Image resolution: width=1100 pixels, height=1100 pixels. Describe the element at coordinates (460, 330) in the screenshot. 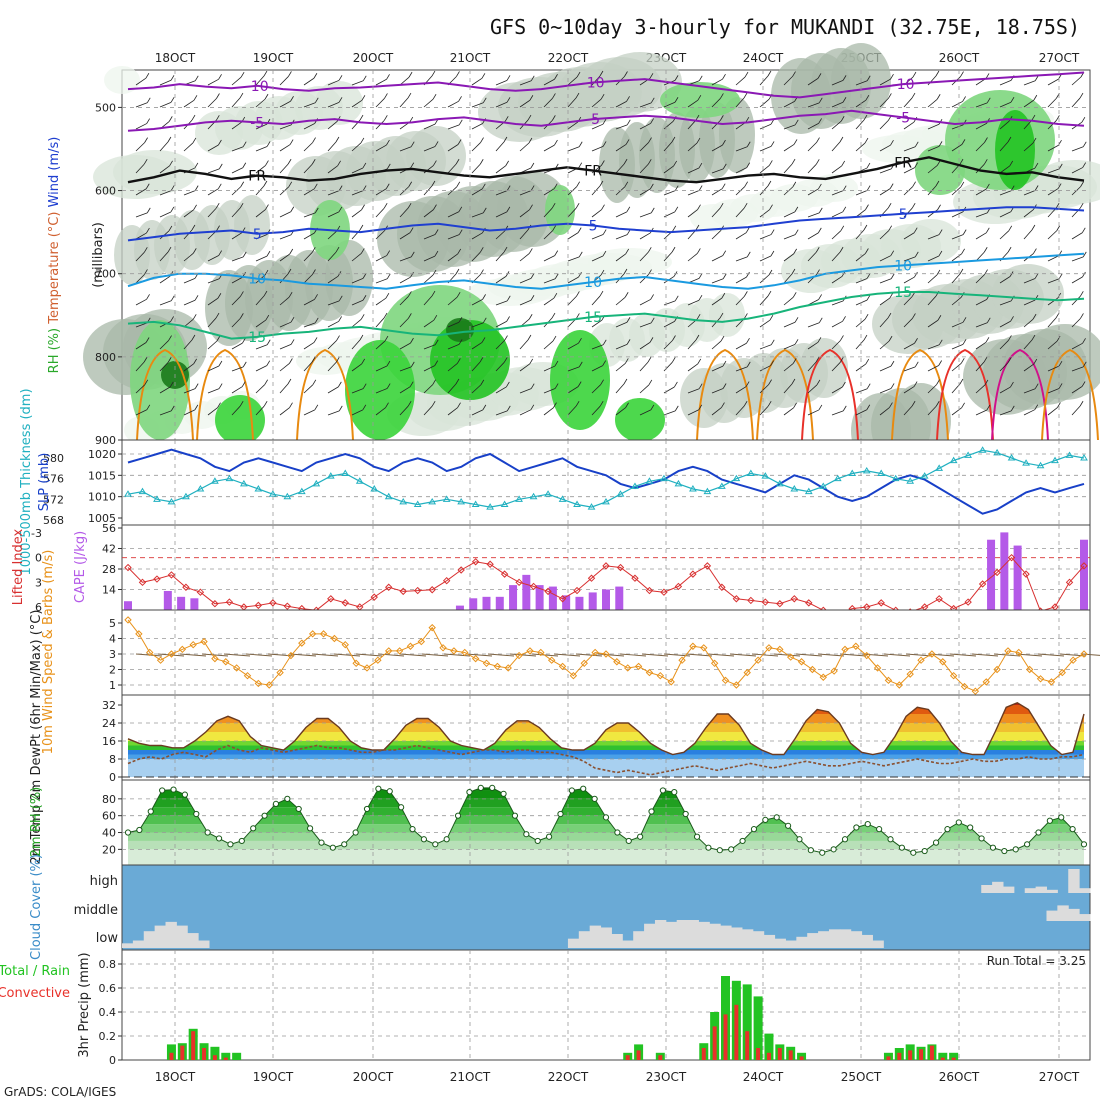

I see `rh-shade-green` at that location.